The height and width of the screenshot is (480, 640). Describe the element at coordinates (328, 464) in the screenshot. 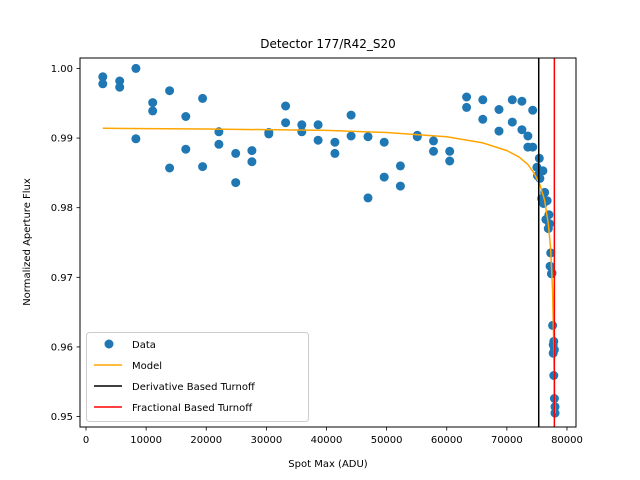

I see `x-axis-title: Spot Max (ADU)` at that location.